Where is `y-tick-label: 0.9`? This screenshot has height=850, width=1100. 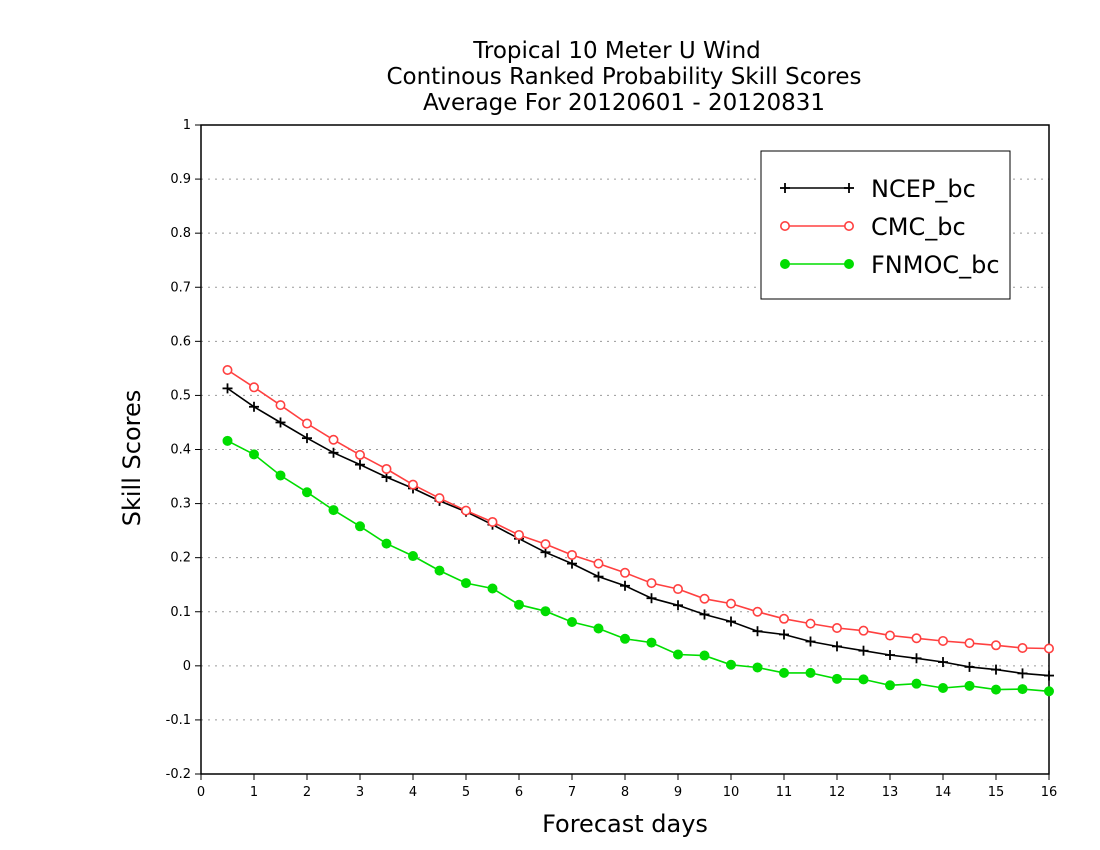
y-tick-label: 0.9 is located at coordinates (180, 179).